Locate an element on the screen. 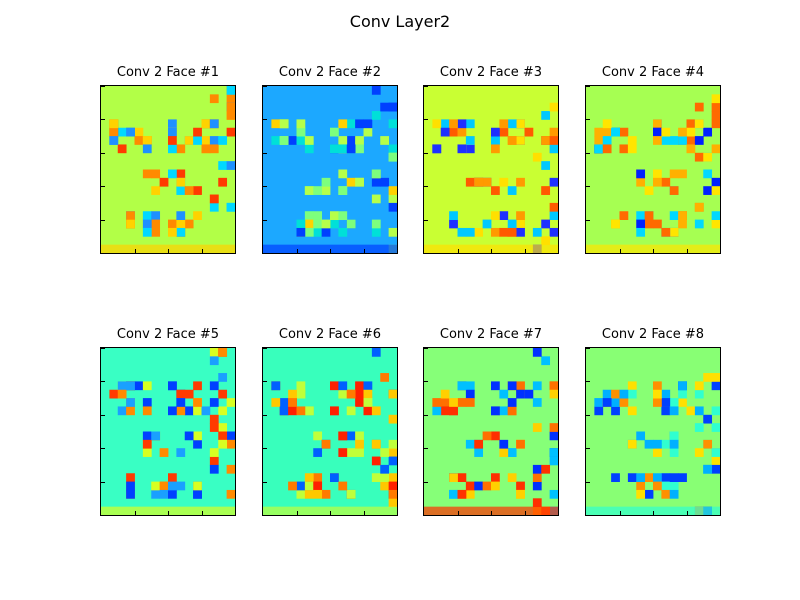 This screenshot has width=800, height=600. feature-map-panel-4: Conv 2 Face #4 is located at coordinates (653, 159).